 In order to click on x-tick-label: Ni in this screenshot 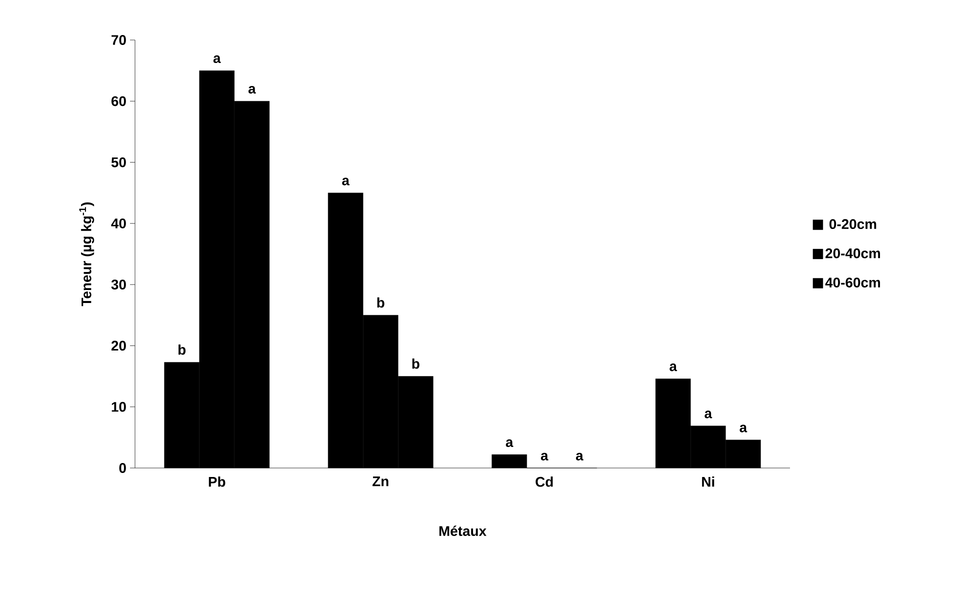, I will do `click(708, 481)`.